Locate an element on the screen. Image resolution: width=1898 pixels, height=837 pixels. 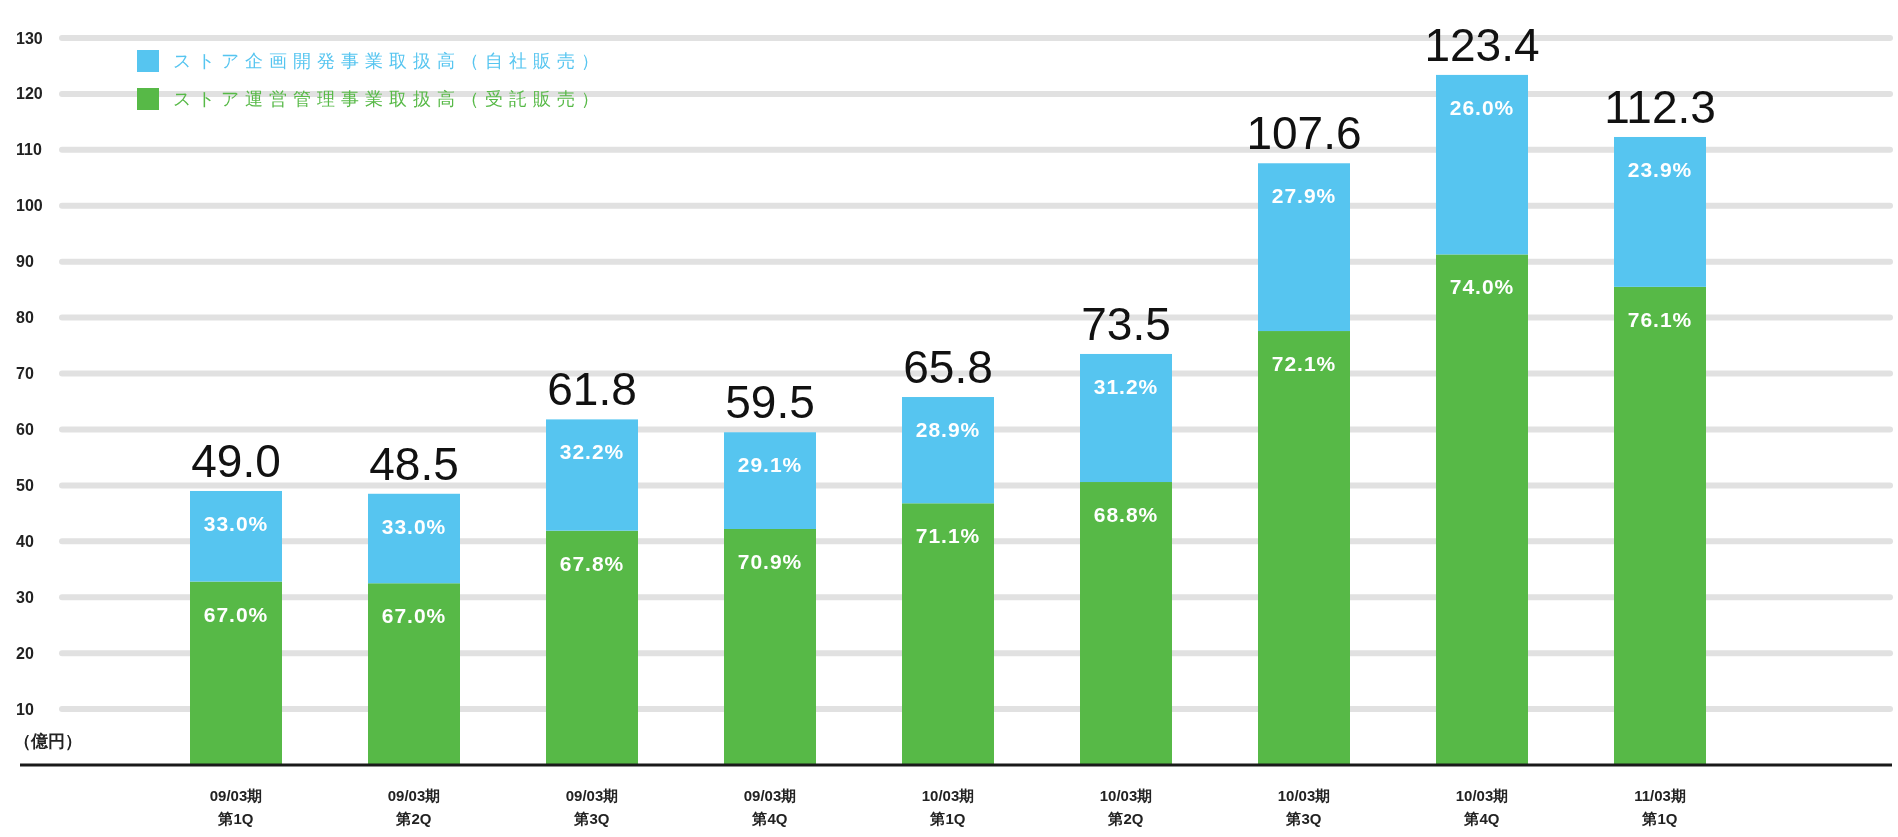
annotation: 31.2% is located at coordinates (1126, 386).